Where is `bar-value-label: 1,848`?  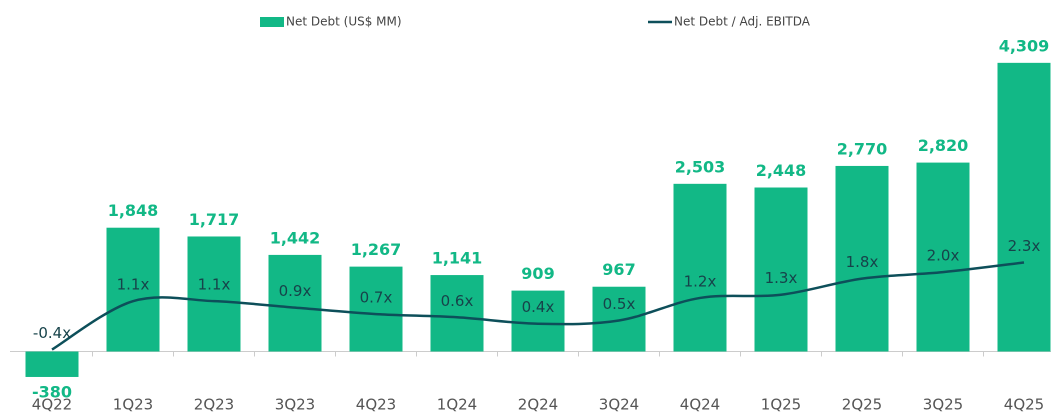 bar-value-label: 1,848 is located at coordinates (133, 210).